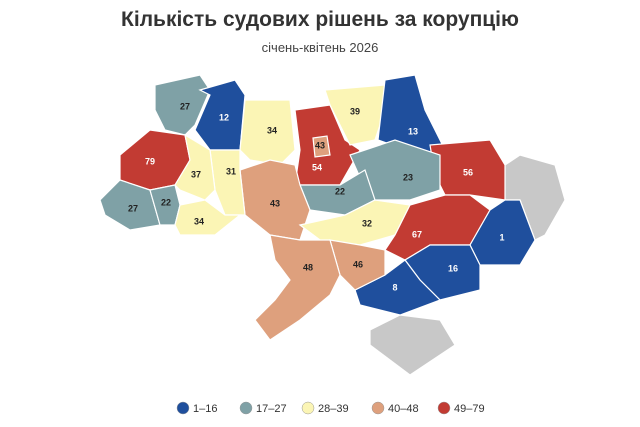 The height and width of the screenshot is (427, 640). What do you see at coordinates (394, 287) in the screenshot?
I see `region-value: 8` at bounding box center [394, 287].